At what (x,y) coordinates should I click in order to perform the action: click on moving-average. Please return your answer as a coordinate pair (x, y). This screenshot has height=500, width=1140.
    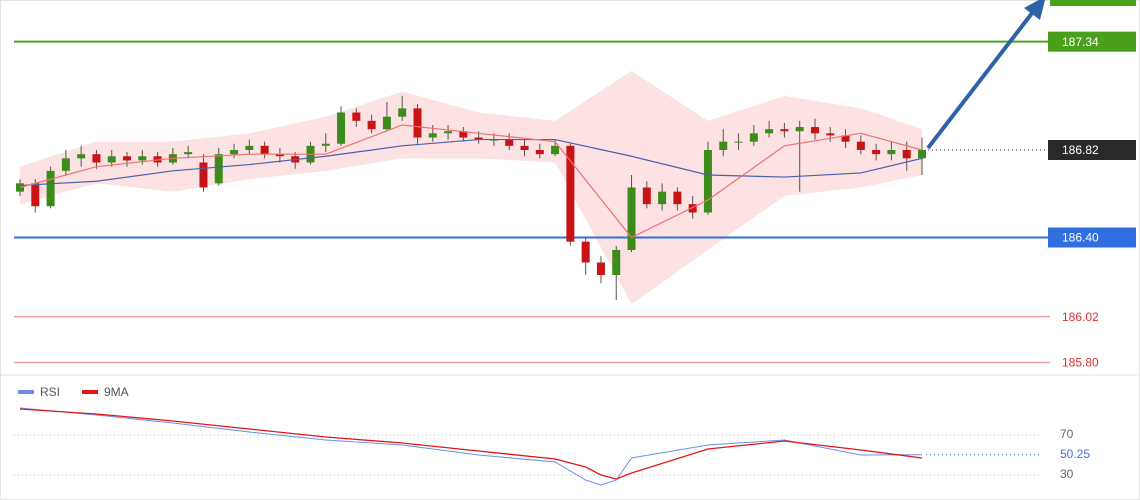
    Looking at the image, I should click on (471, 162).